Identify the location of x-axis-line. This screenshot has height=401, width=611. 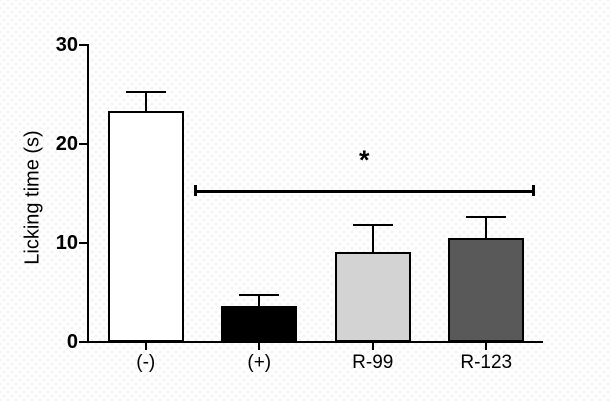
(315, 342).